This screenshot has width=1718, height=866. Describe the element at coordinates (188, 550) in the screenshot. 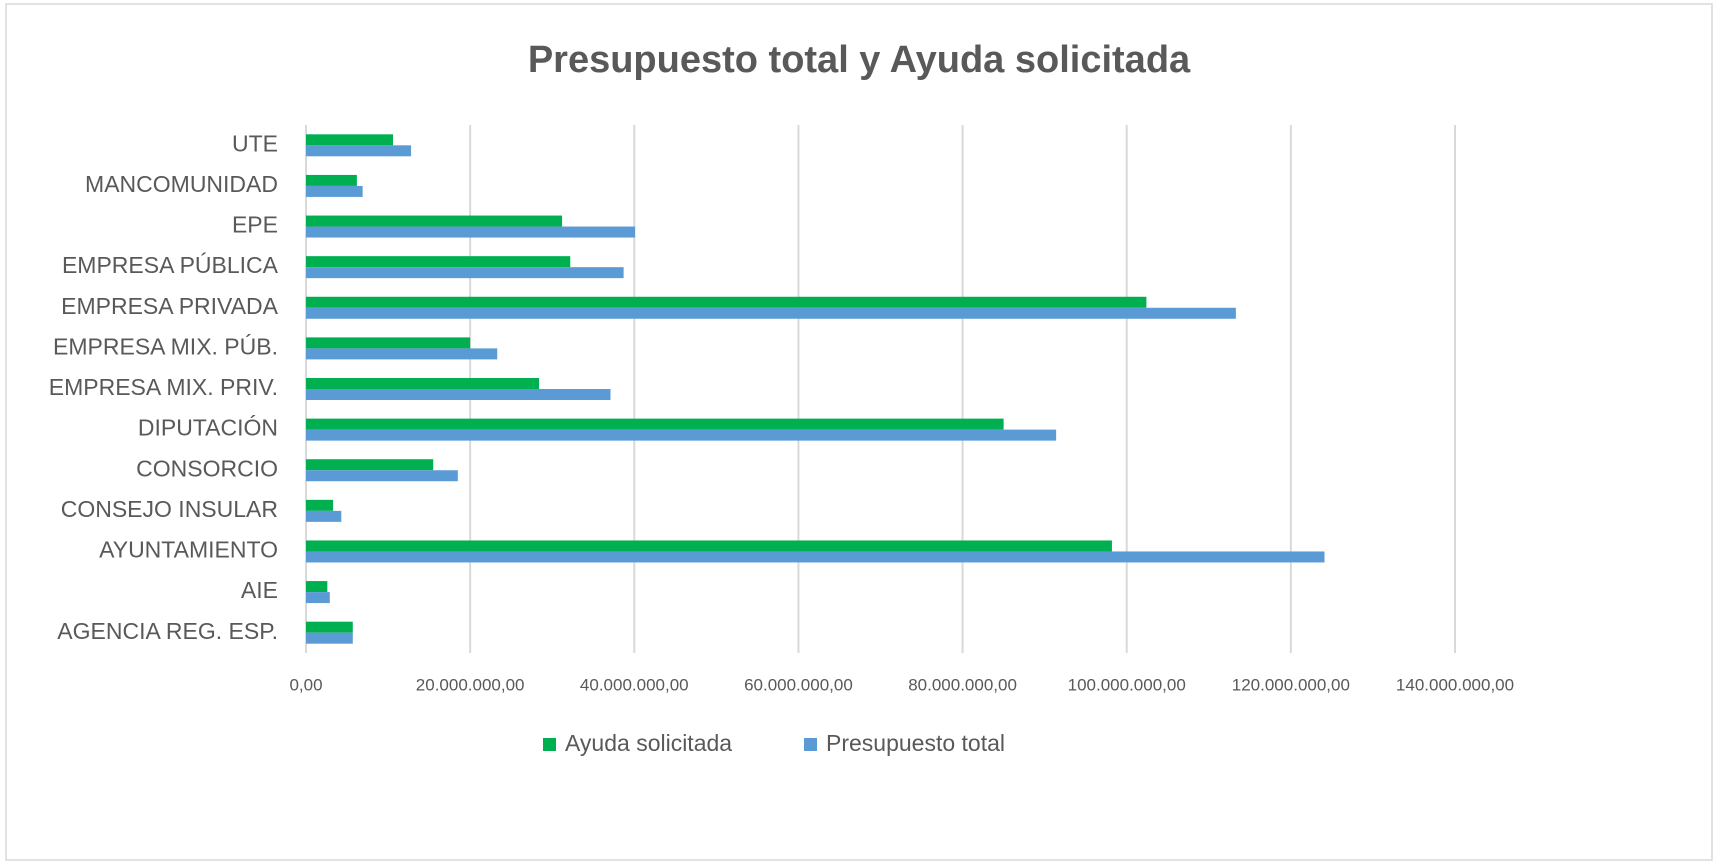

I see `y-tick-label: AYUNTAMIENTO` at that location.